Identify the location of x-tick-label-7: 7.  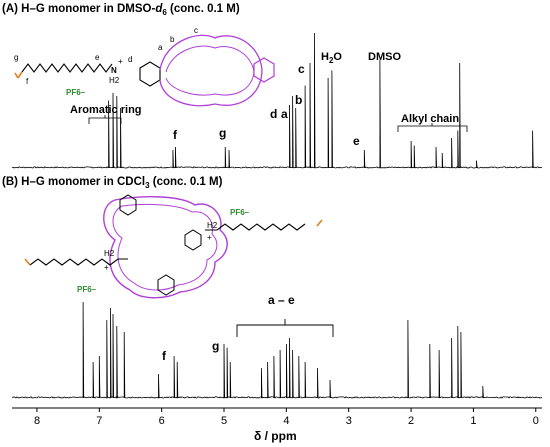
(99, 421).